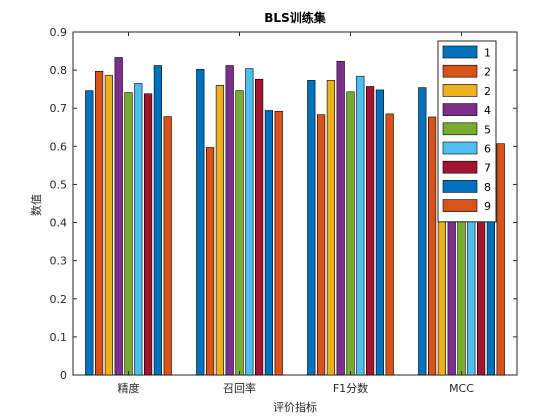 The height and width of the screenshot is (420, 560). What do you see at coordinates (239, 388) in the screenshot?
I see `x-tick-label: 召回率` at bounding box center [239, 388].